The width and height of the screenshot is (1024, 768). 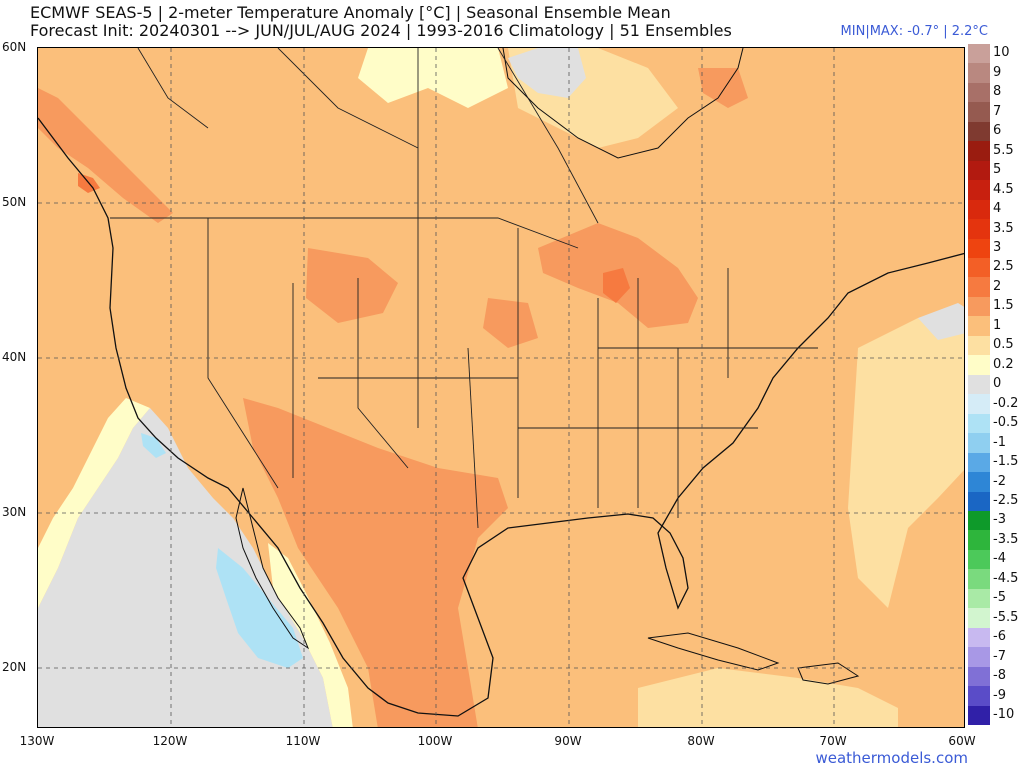 What do you see at coordinates (14, 357) in the screenshot?
I see `lat-label-40n: 40N` at bounding box center [14, 357].